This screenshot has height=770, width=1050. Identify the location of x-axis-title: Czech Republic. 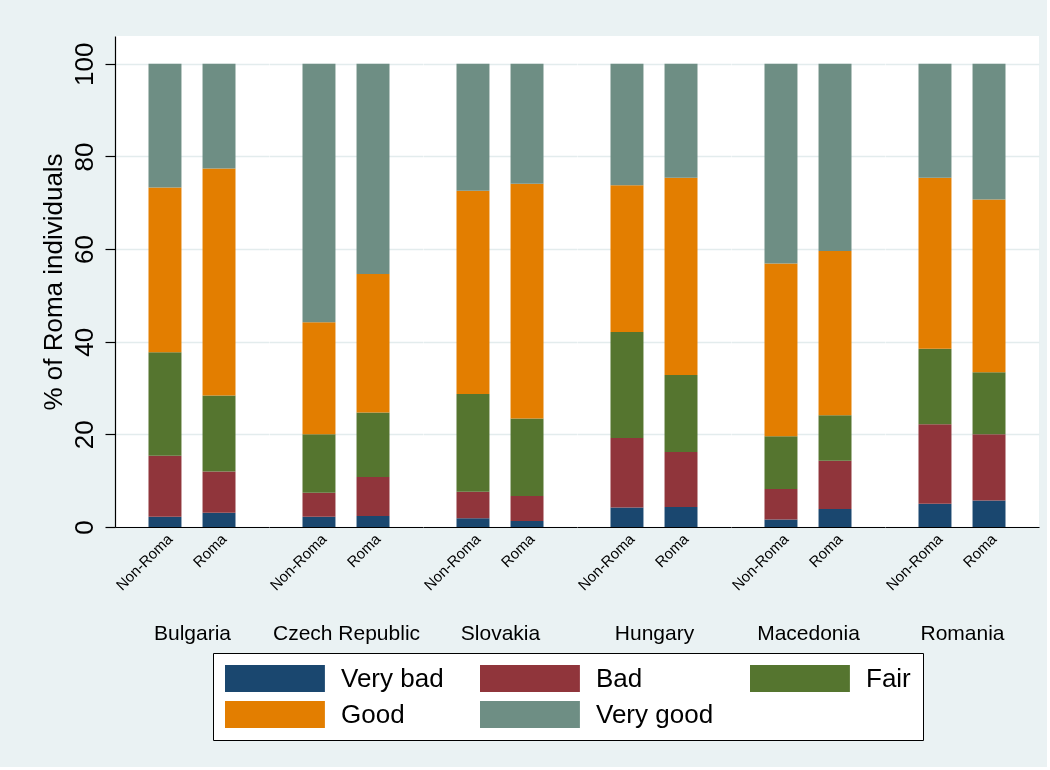
(346, 633).